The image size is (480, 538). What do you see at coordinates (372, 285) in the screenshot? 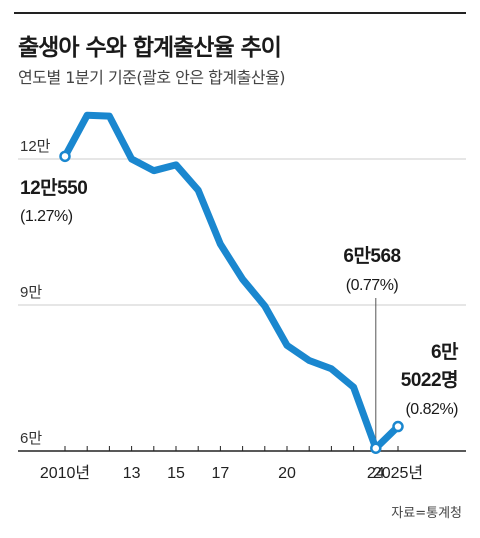
I see `annotation-2024-rate: (0.77%)` at bounding box center [372, 285].